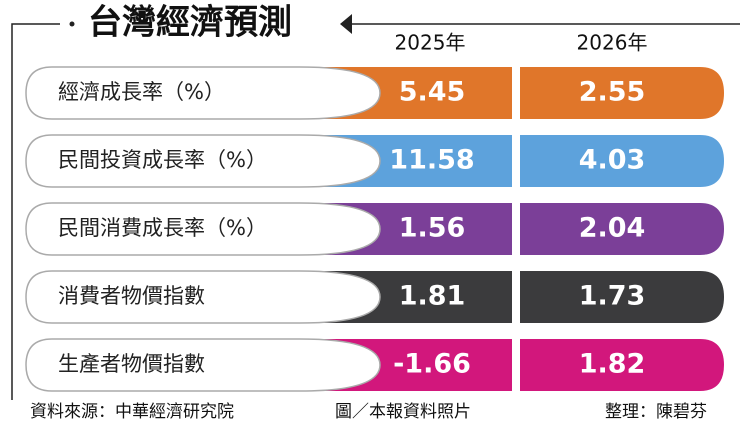 The image size is (740, 429). Describe the element at coordinates (35, 211) in the screenshot. I see `frame-line` at that location.